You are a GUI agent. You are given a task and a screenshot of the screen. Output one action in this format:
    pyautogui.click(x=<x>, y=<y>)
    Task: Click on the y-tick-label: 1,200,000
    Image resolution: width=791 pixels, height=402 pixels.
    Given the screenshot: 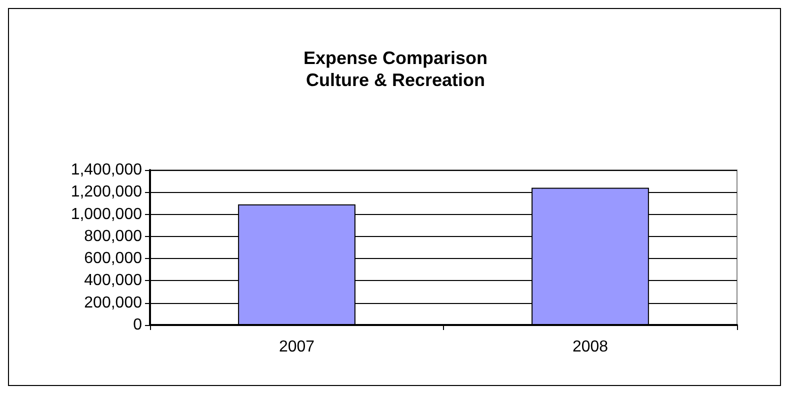 What is the action you would take?
    pyautogui.click(x=106, y=192)
    